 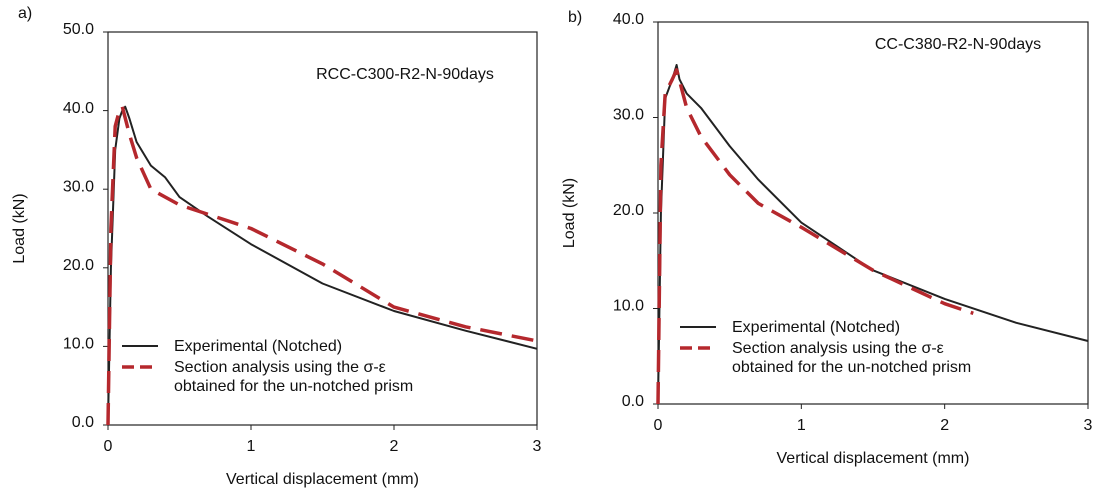 What do you see at coordinates (958, 44) in the screenshot?
I see `annotation: CC-C380-R2-N-90days` at bounding box center [958, 44].